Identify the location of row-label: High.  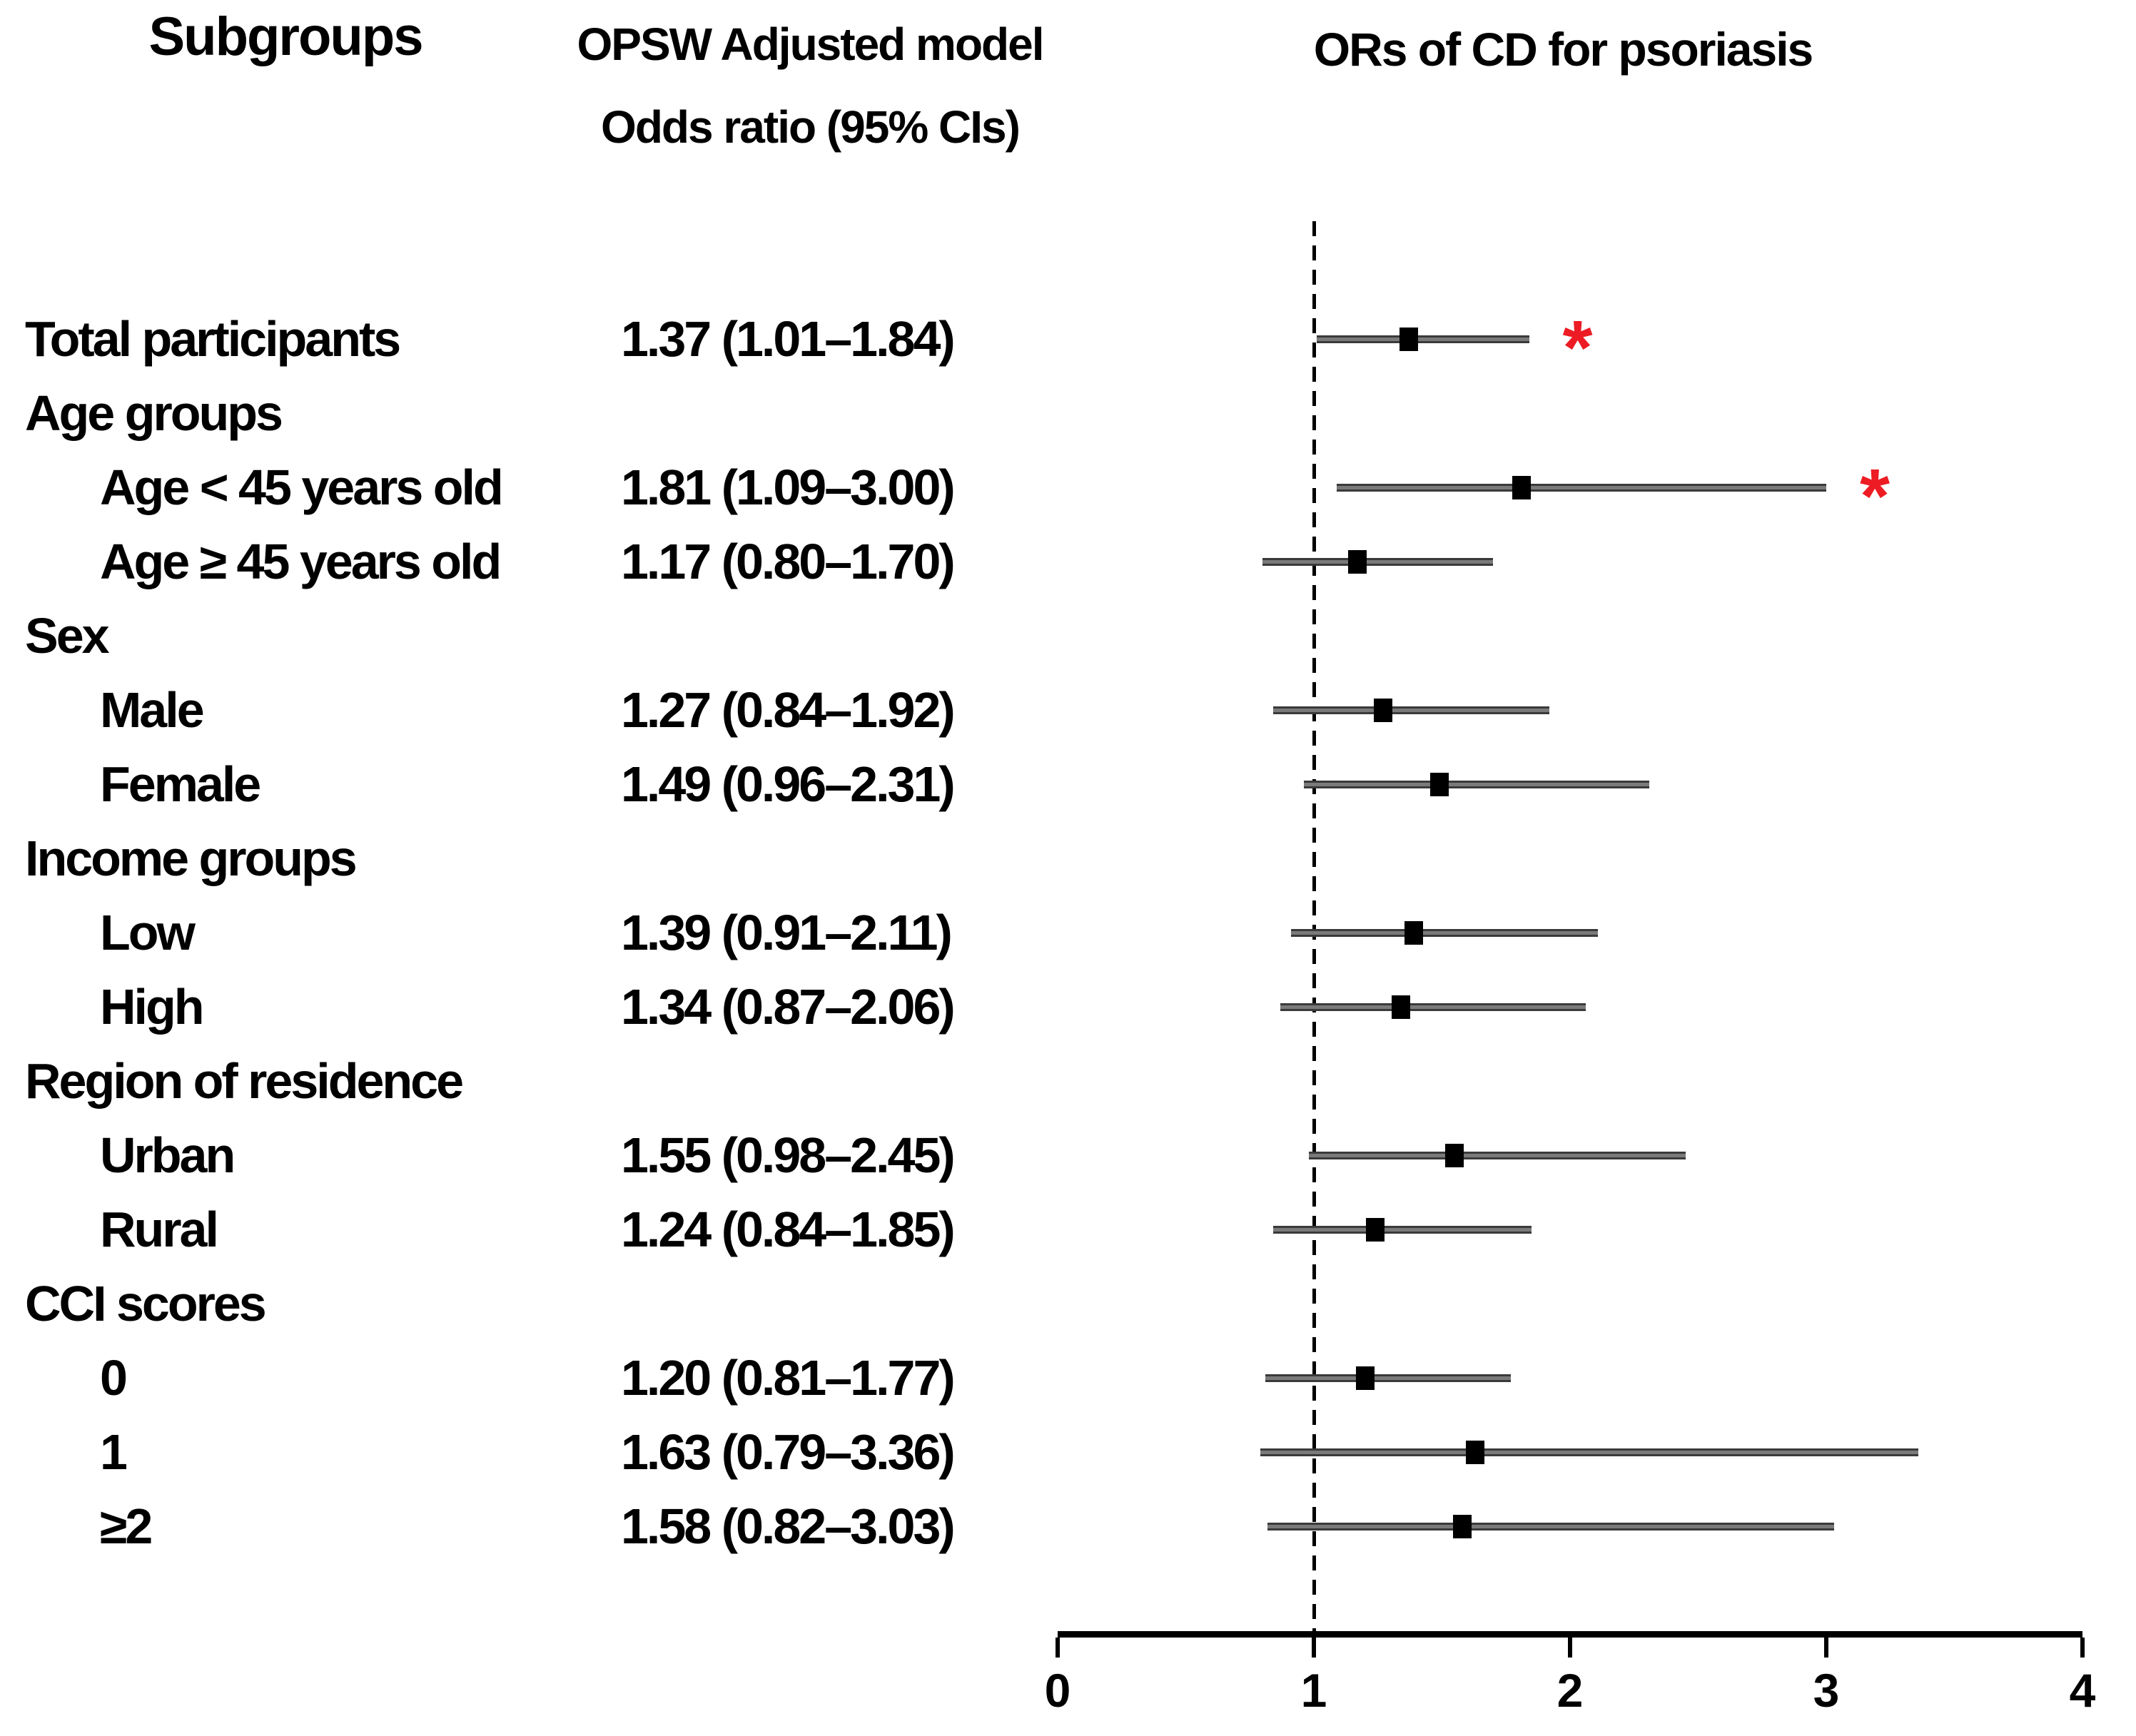
(152, 1007).